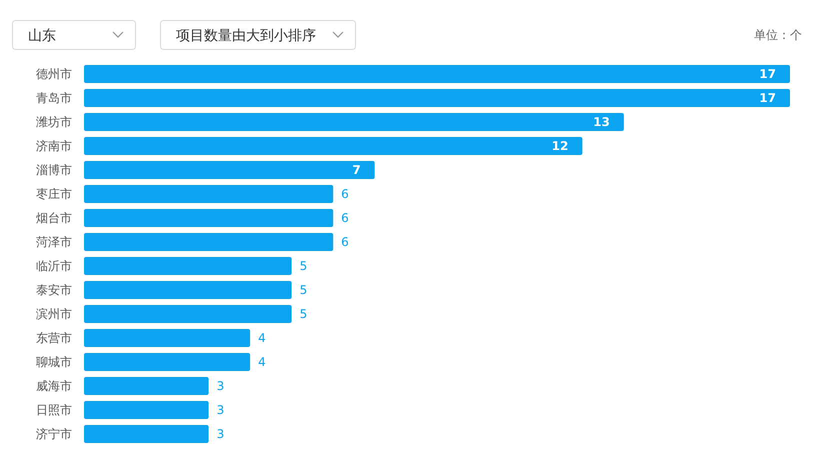 Image resolution: width=820 pixels, height=468 pixels. I want to click on text: 项目数量由大到小排序, so click(246, 36).